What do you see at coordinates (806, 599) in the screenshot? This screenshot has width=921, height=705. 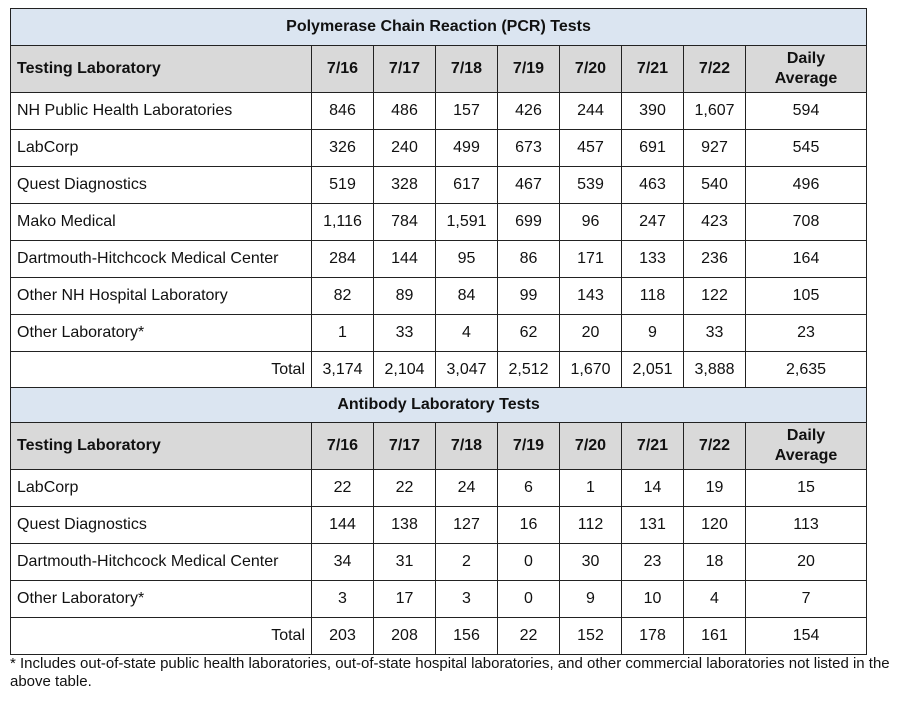 I see `cell-average: 7` at bounding box center [806, 599].